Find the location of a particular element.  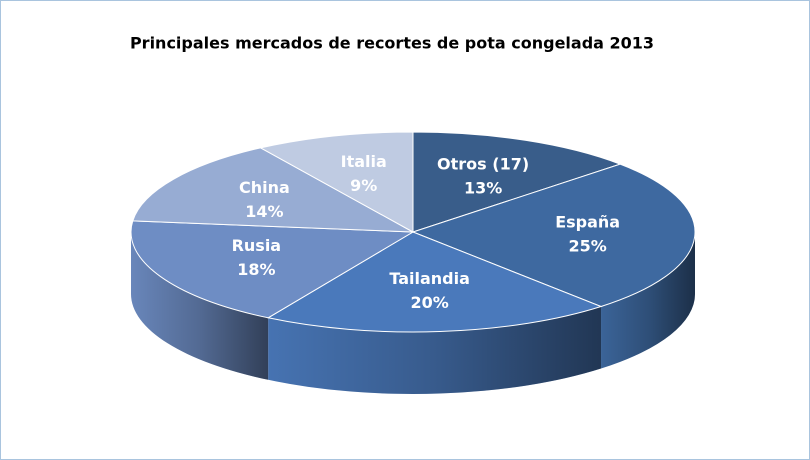

slice-value-label: 9% is located at coordinates (363, 185).